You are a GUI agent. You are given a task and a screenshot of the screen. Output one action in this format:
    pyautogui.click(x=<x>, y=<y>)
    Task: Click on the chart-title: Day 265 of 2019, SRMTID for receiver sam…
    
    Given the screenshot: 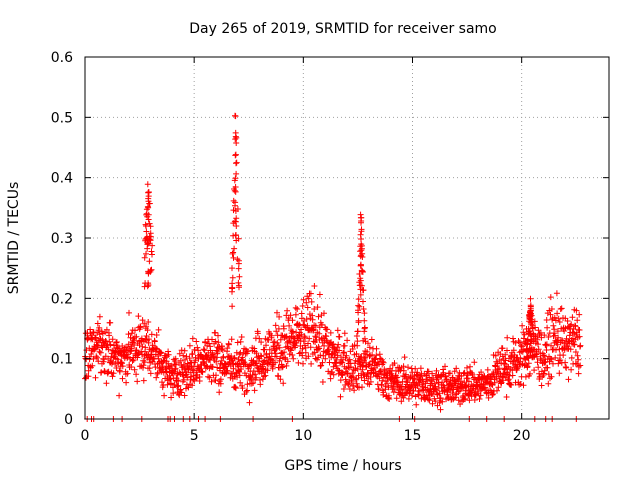 What is the action you would take?
    pyautogui.click(x=343, y=29)
    